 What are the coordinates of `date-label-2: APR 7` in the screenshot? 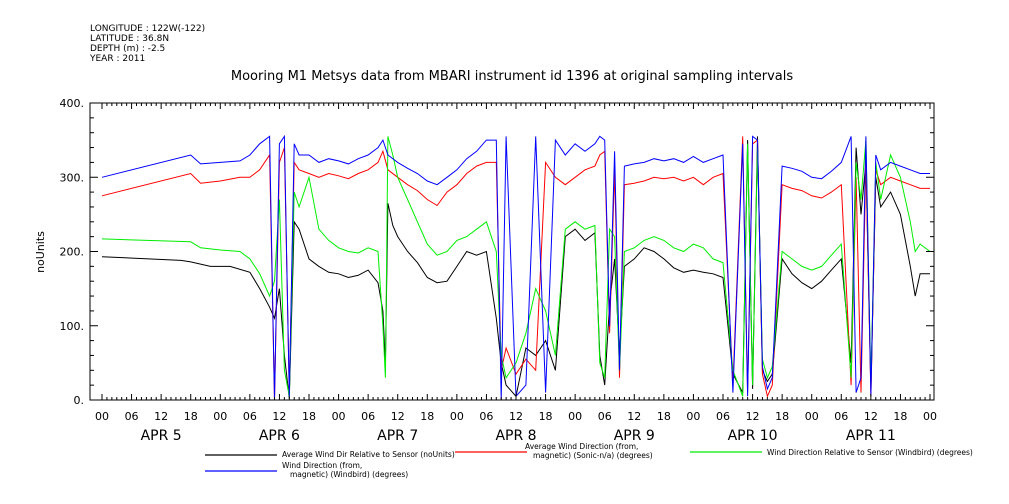 It's located at (397, 436).